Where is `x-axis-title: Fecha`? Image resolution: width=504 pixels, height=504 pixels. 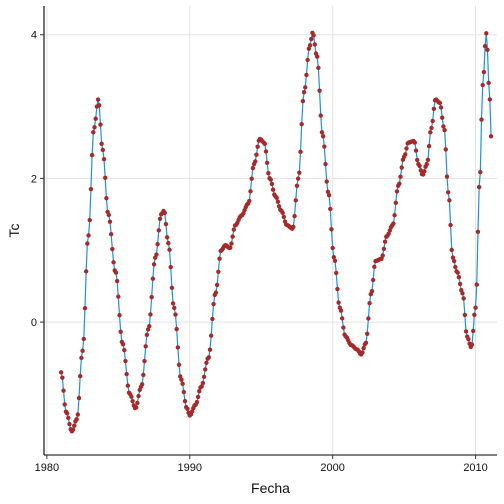
x-axis-title: Fecha is located at coordinates (270, 488).